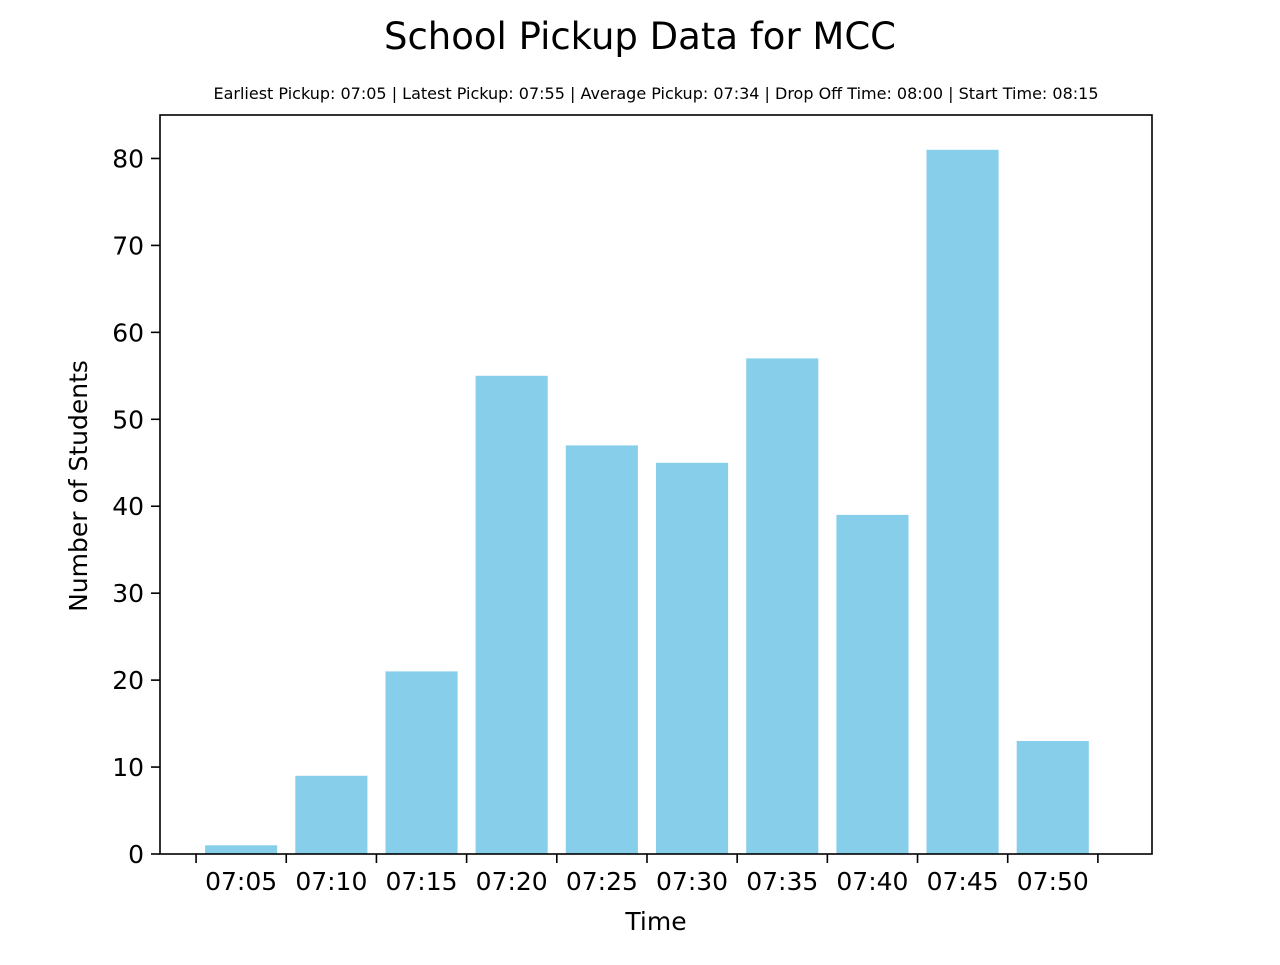 The width and height of the screenshot is (1280, 965). What do you see at coordinates (655, 921) in the screenshot?
I see `x-axis-label: Time` at bounding box center [655, 921].